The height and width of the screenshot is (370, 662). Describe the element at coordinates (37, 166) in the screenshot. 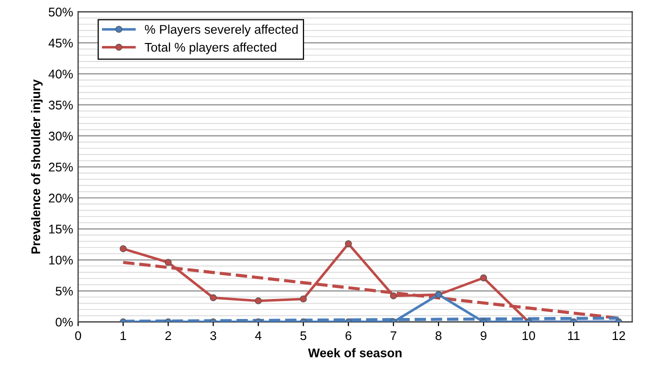

I see `y-axis-title: Prevalence of shoulder injury` at that location.